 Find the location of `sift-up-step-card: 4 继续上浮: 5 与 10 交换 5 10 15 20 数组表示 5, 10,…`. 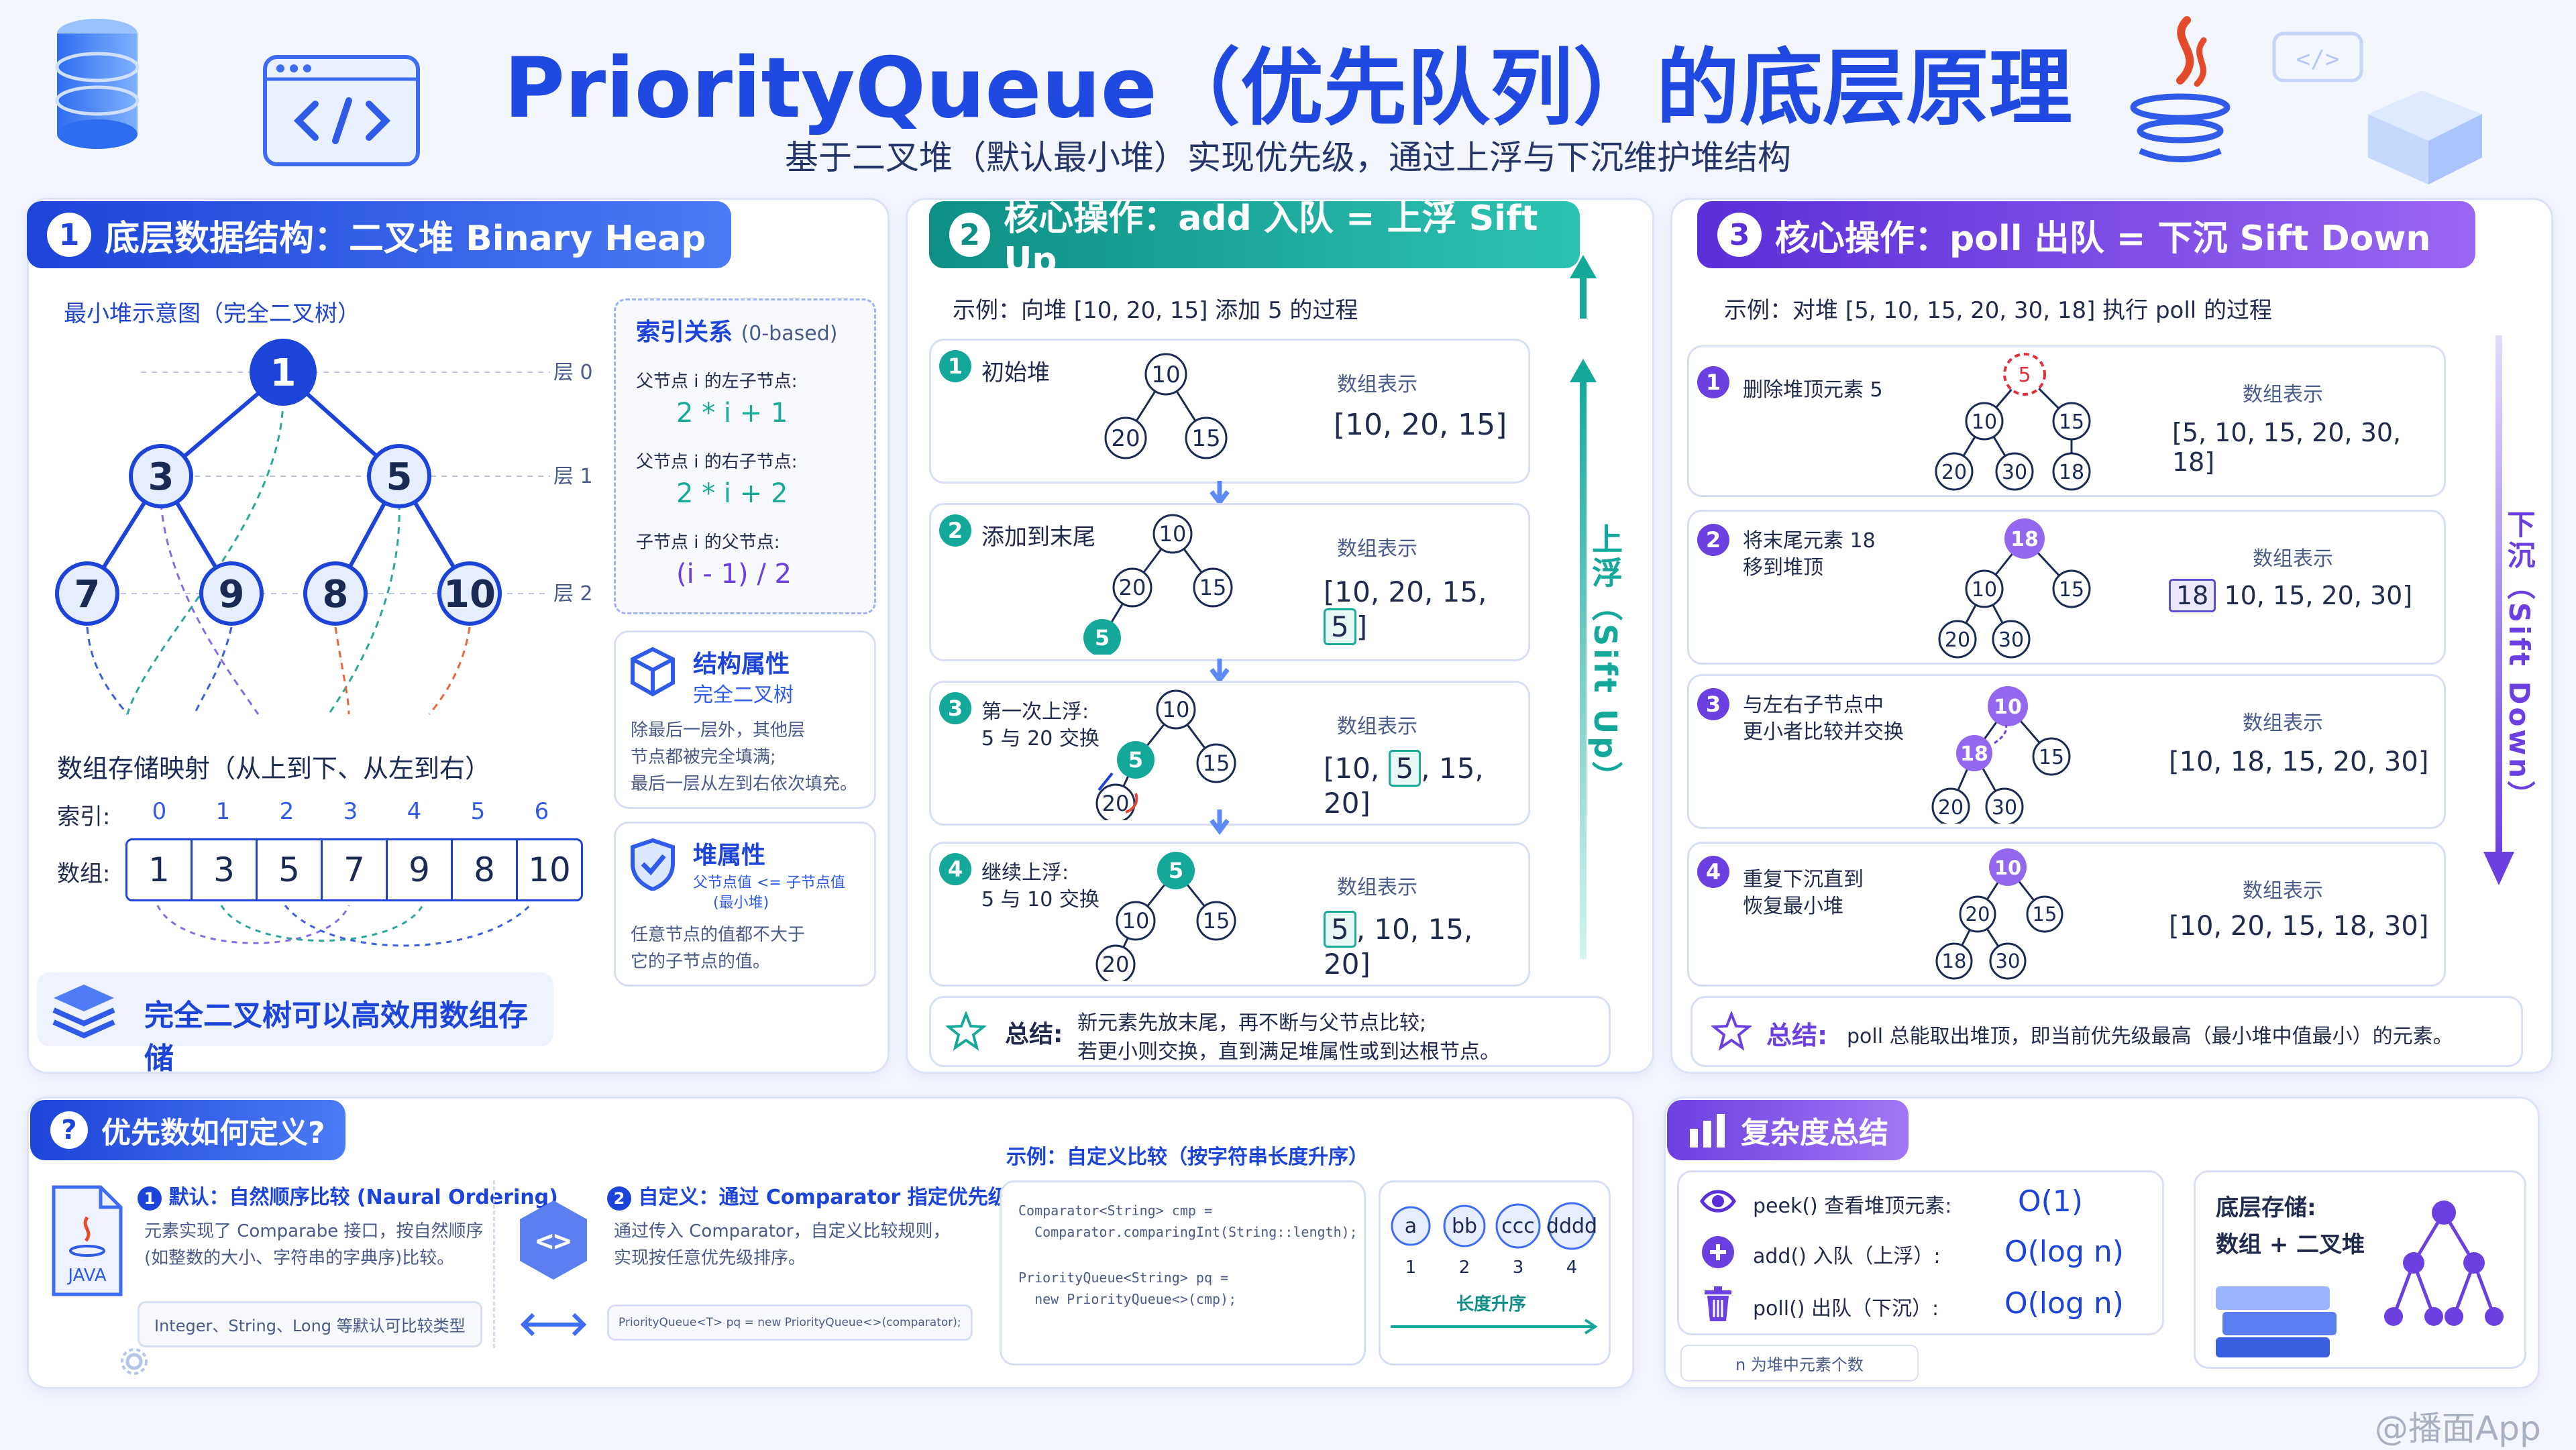

sift-up-step-card: 4 继续上浮: 5 与 10 交换 5 10 15 20 数组表示 5, 10,… is located at coordinates (1229, 914).